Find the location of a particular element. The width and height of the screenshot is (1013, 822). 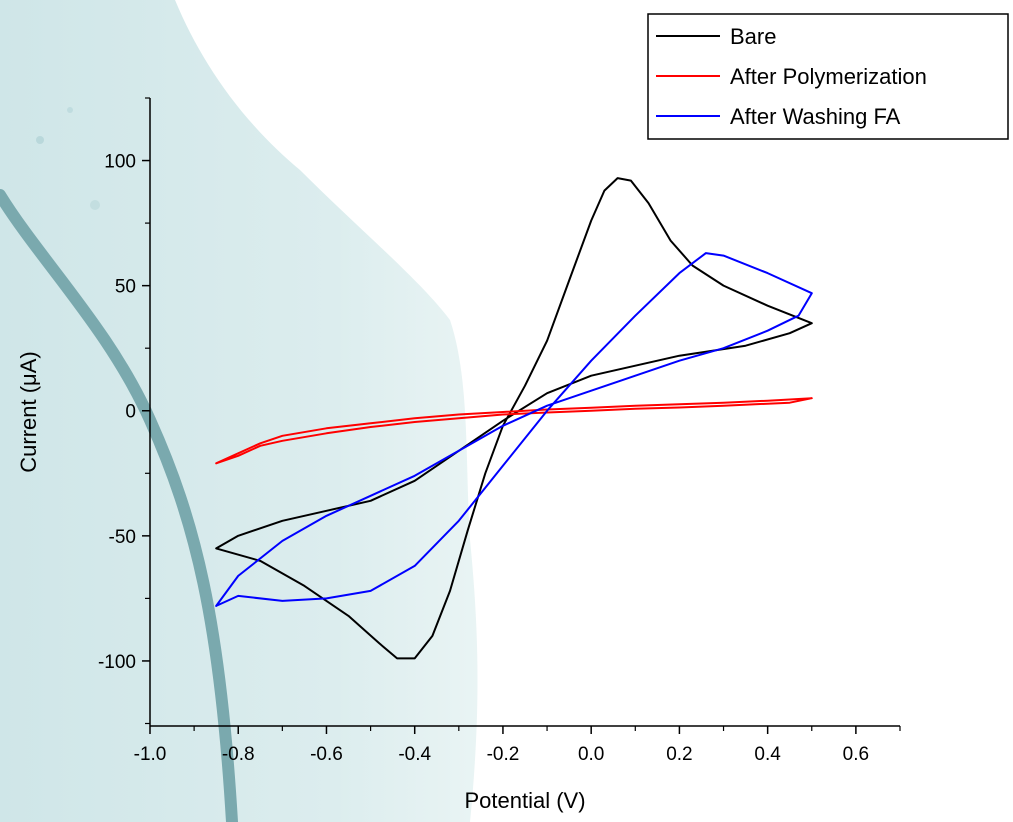

x-tick-label: 0.6 is located at coordinates (856, 754).